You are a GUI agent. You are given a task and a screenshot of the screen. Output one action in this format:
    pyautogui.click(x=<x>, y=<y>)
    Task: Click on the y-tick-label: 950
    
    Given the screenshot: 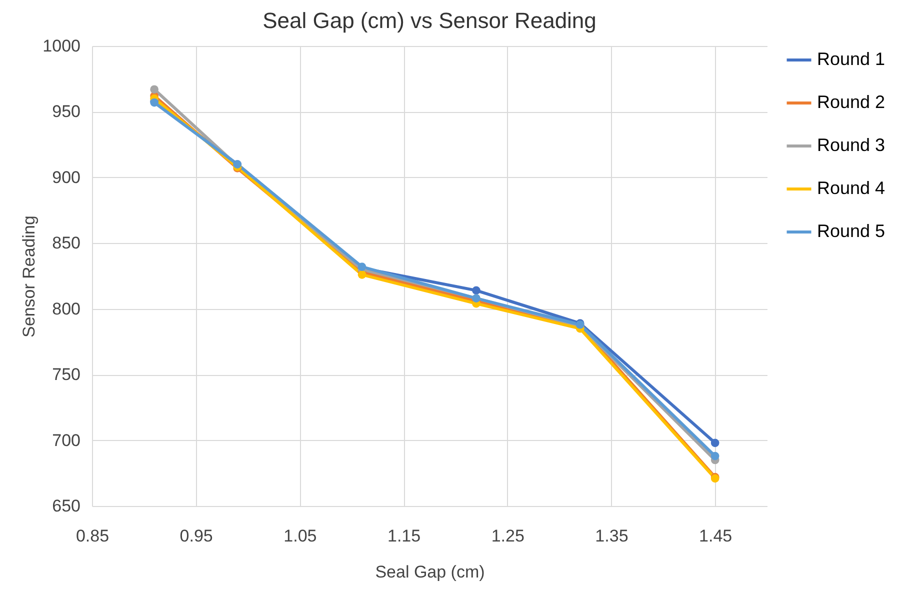 What is the action you would take?
    pyautogui.click(x=66, y=112)
    